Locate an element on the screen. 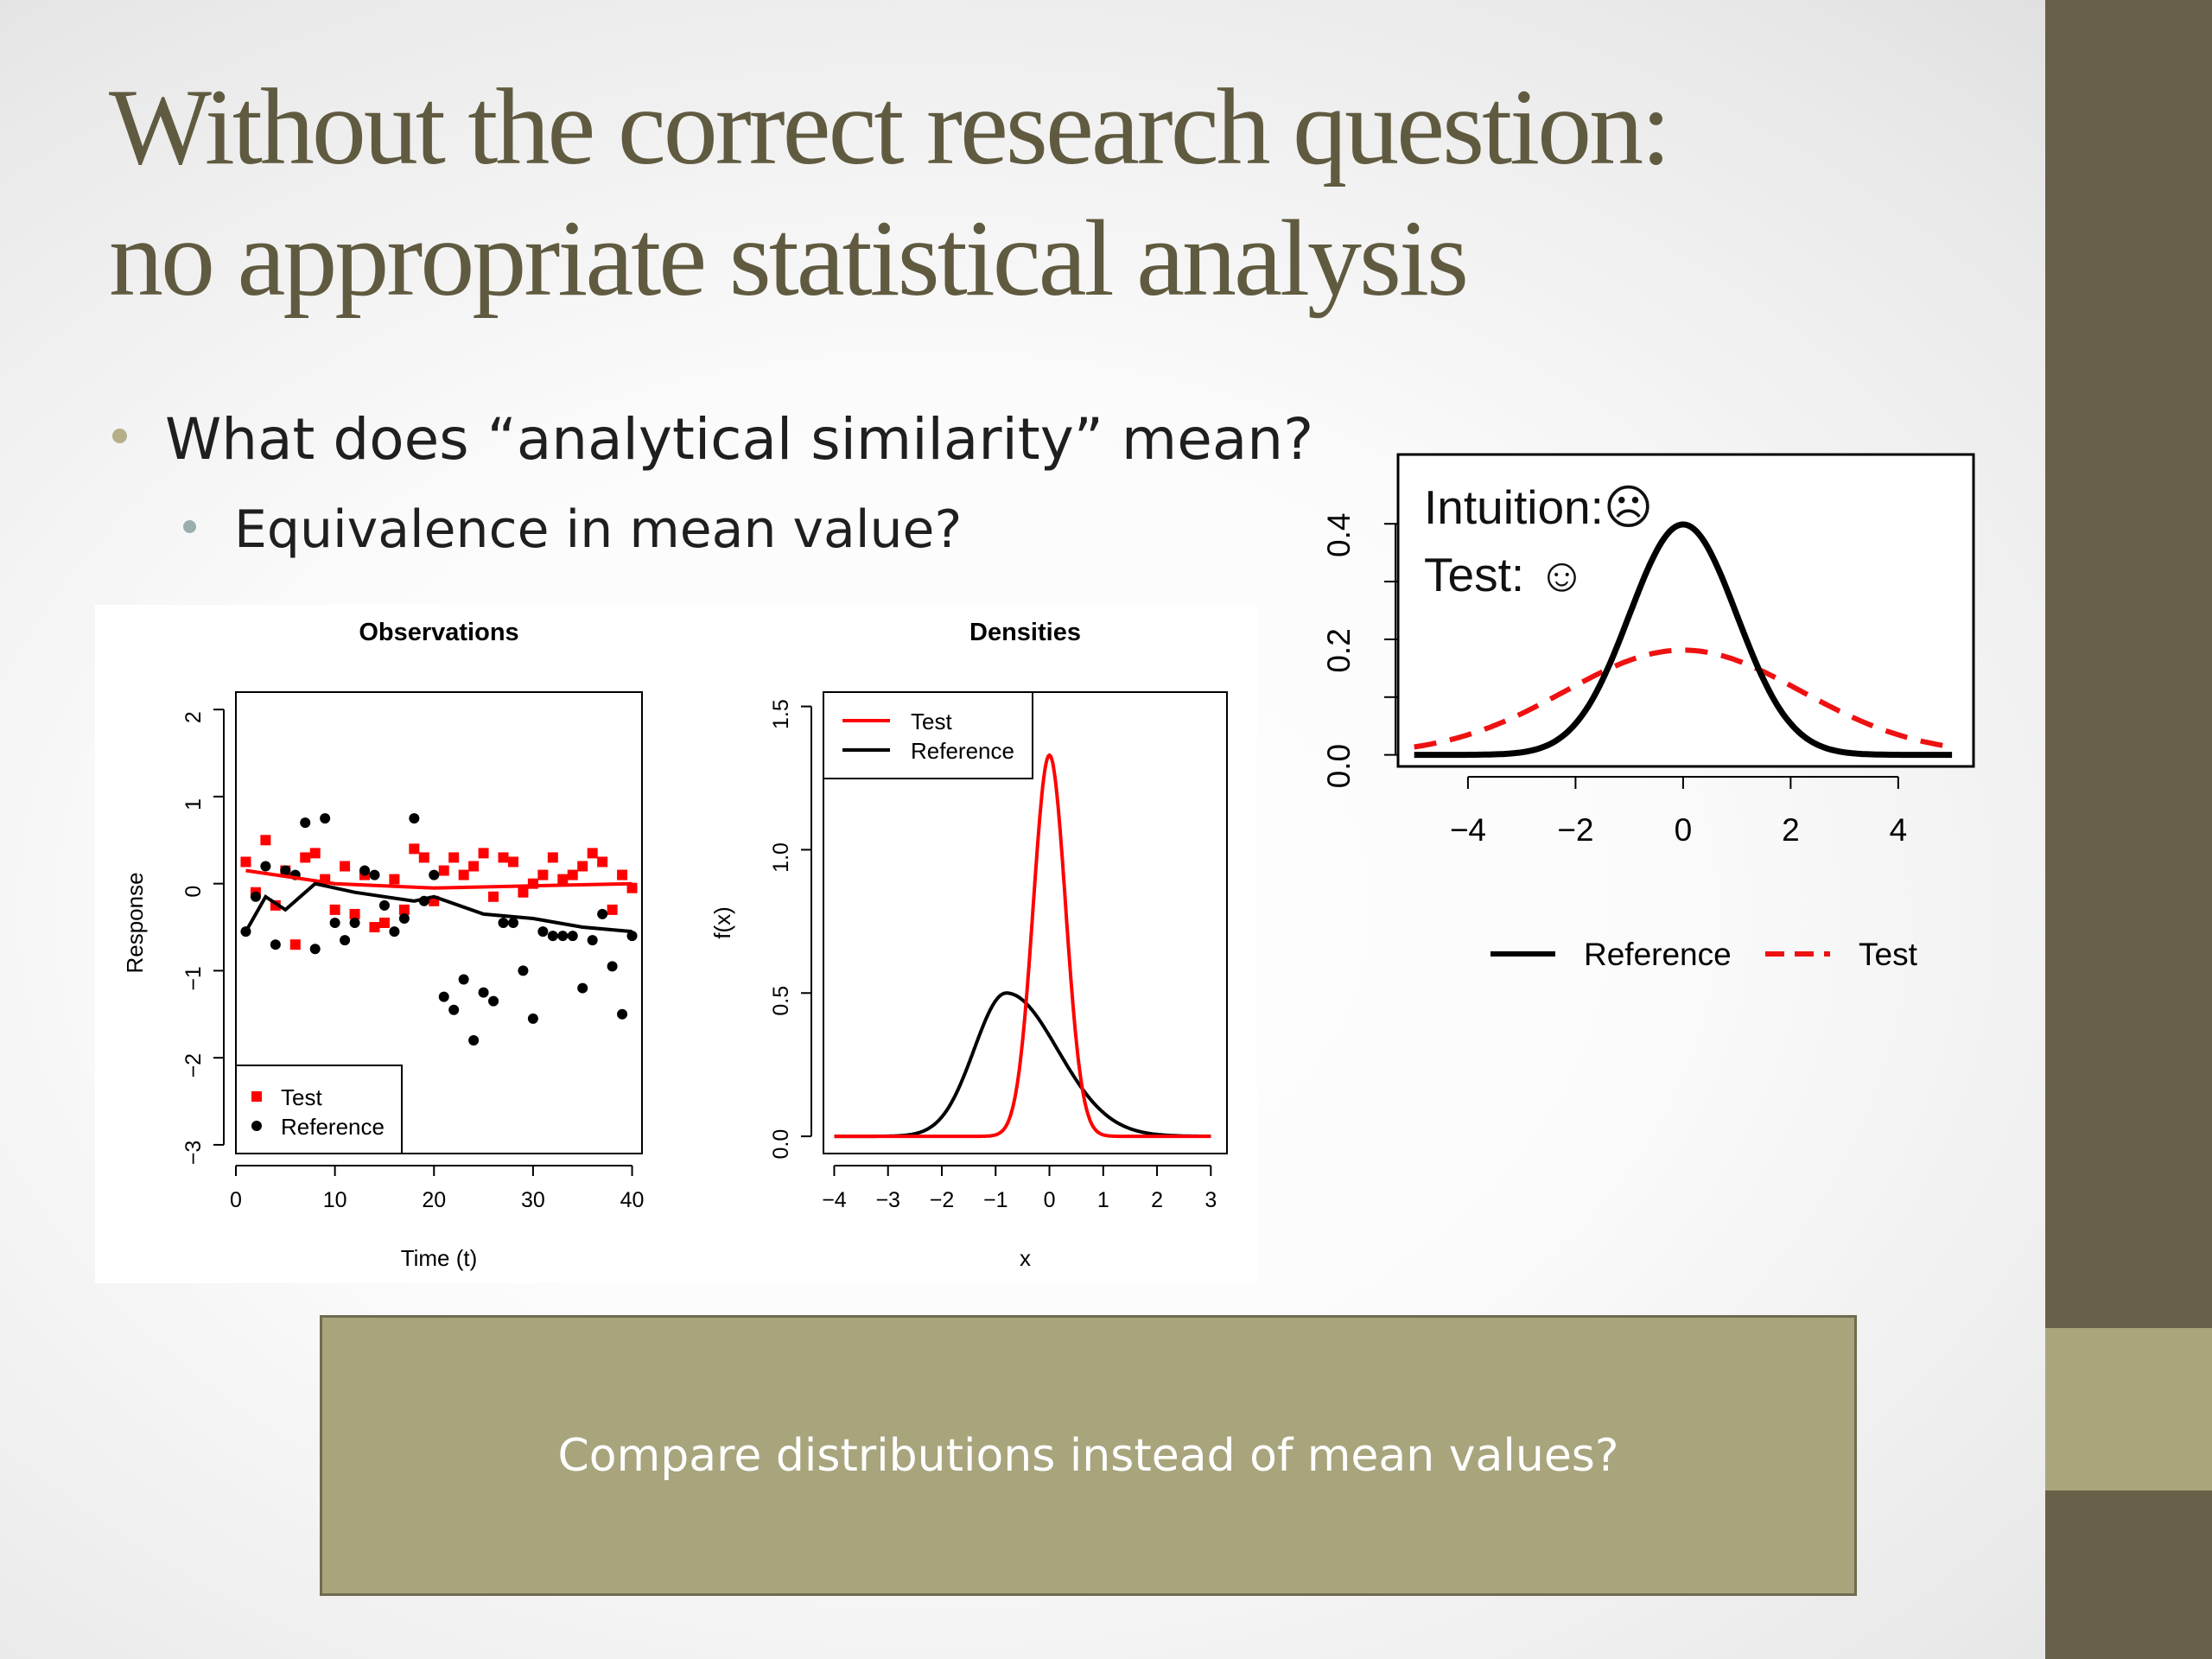 This screenshot has height=1659, width=2212. y-tick-label: 0.4 is located at coordinates (1339, 535).